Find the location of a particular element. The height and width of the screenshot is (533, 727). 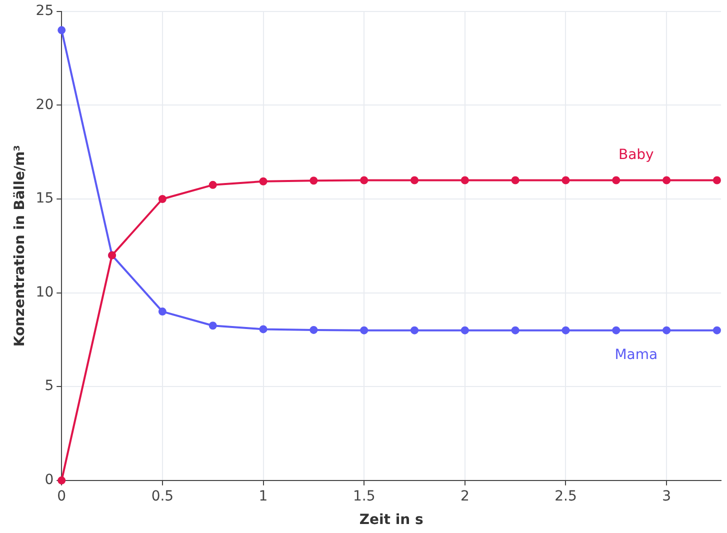

x-tick-label: 1.5 is located at coordinates (364, 496).